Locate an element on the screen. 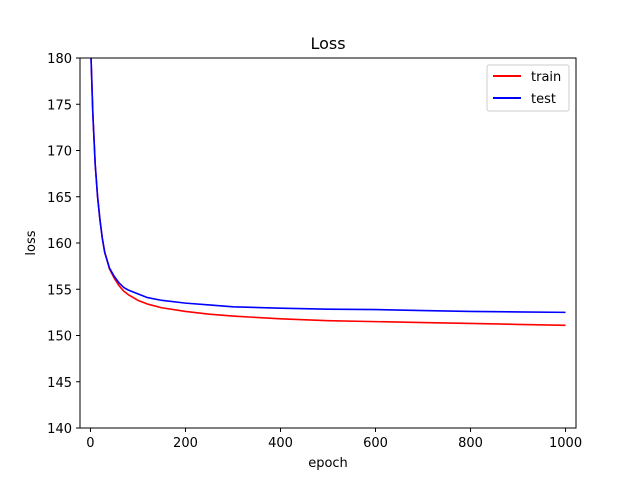  legend-label-train: train is located at coordinates (546, 77).